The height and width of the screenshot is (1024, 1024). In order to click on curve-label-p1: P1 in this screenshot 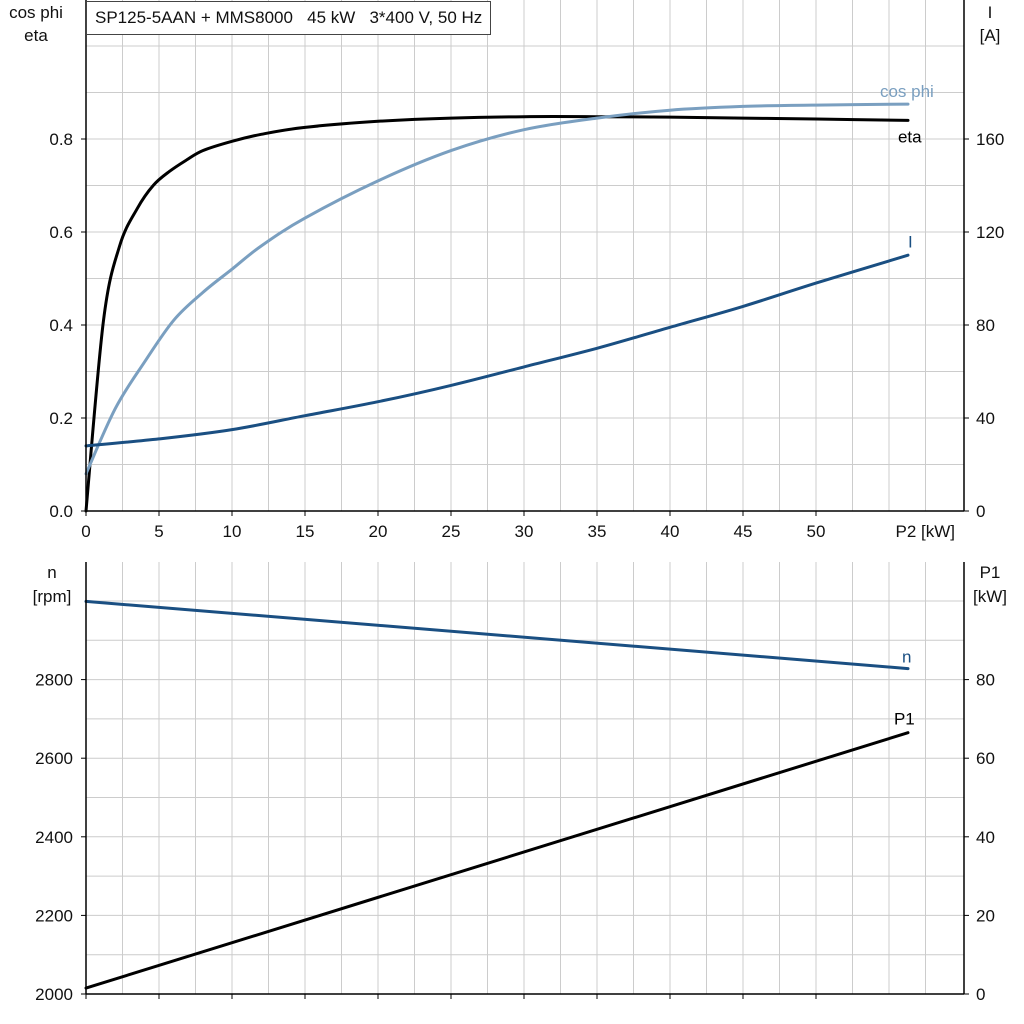, I will do `click(904, 719)`.